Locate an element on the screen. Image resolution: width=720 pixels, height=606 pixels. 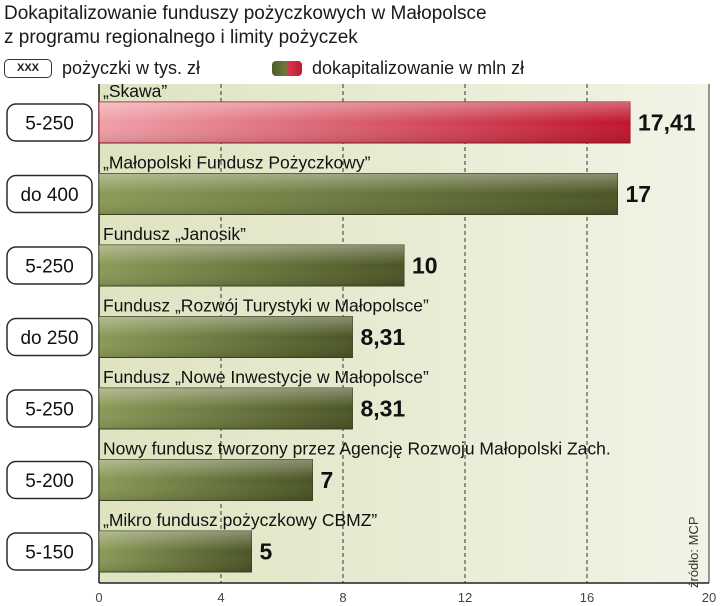
loan-limit-label: do 250 is located at coordinates (49, 338).